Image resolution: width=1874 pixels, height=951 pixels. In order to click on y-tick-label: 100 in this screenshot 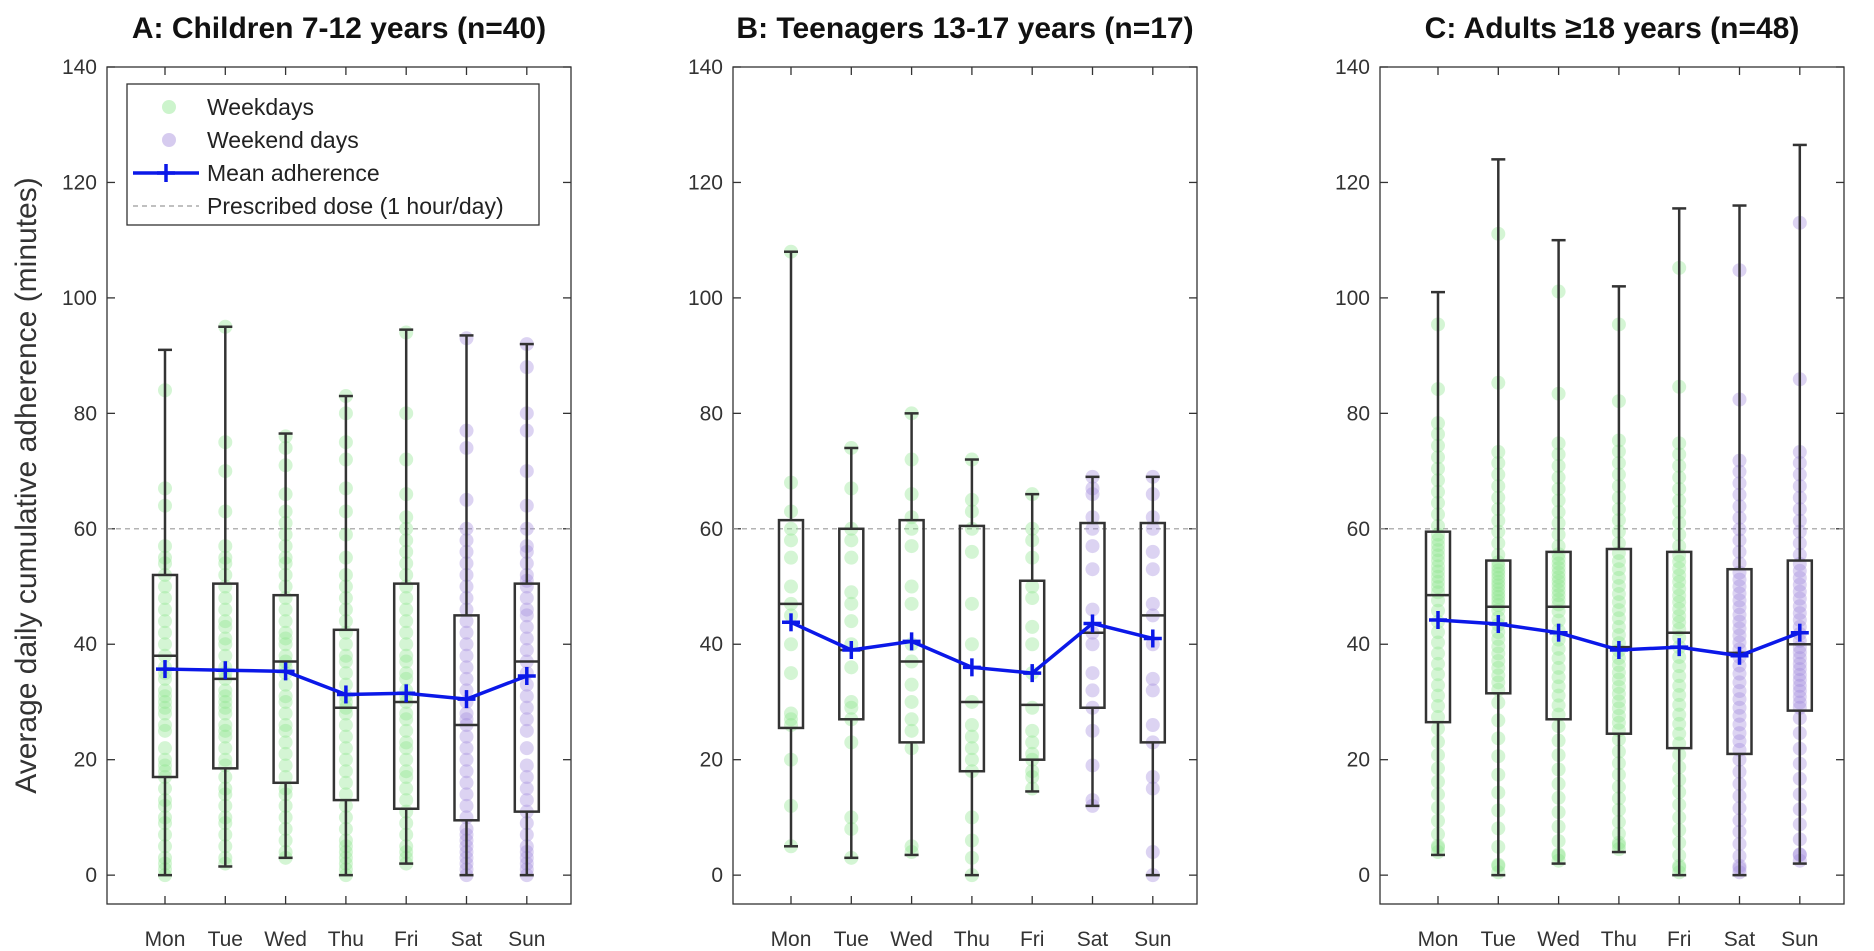, I will do `click(79, 298)`.